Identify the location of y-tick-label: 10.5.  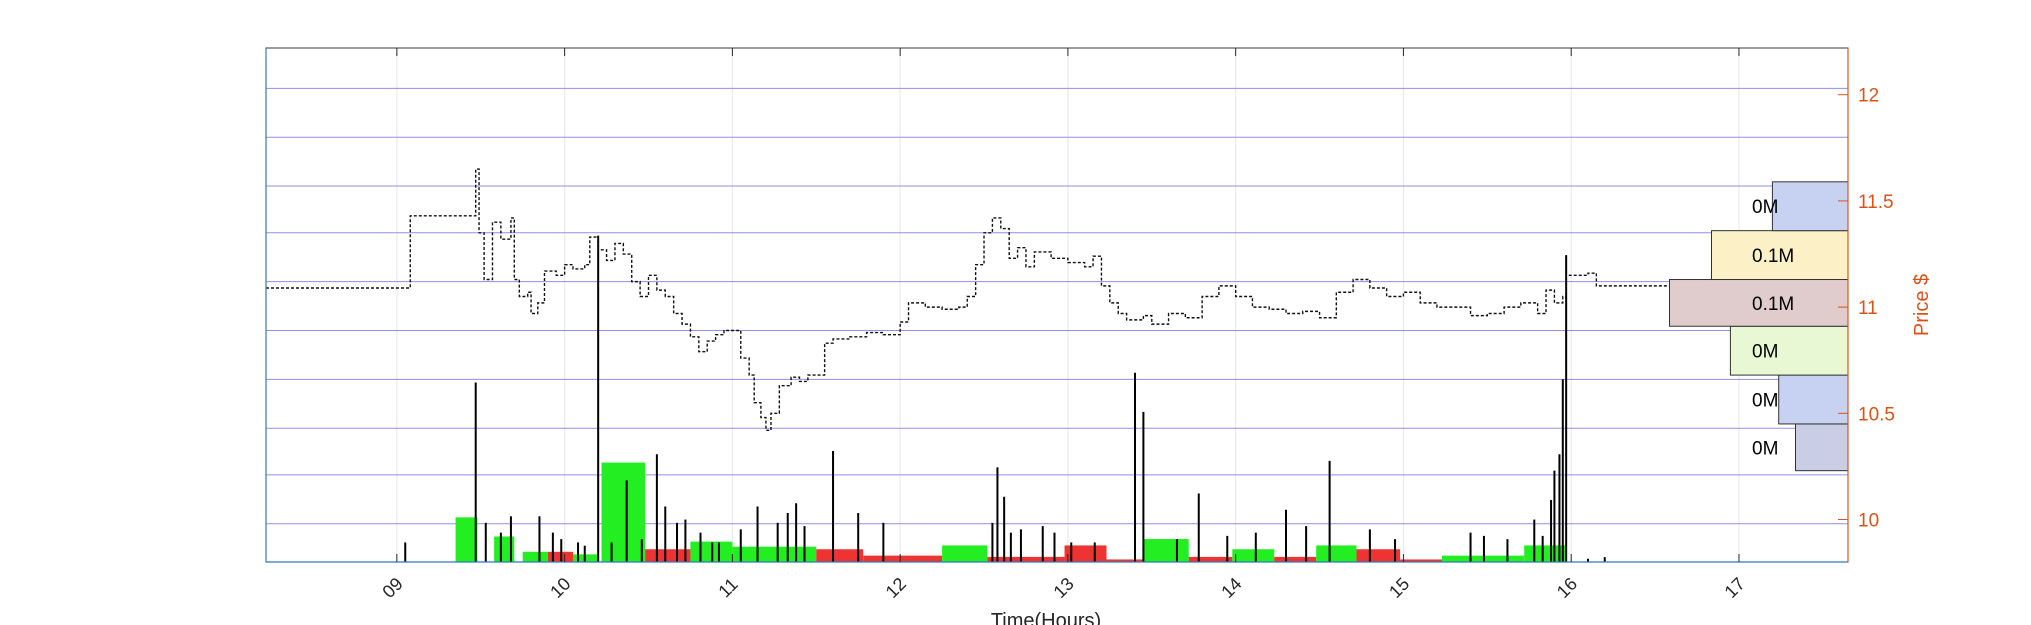
(1876, 414).